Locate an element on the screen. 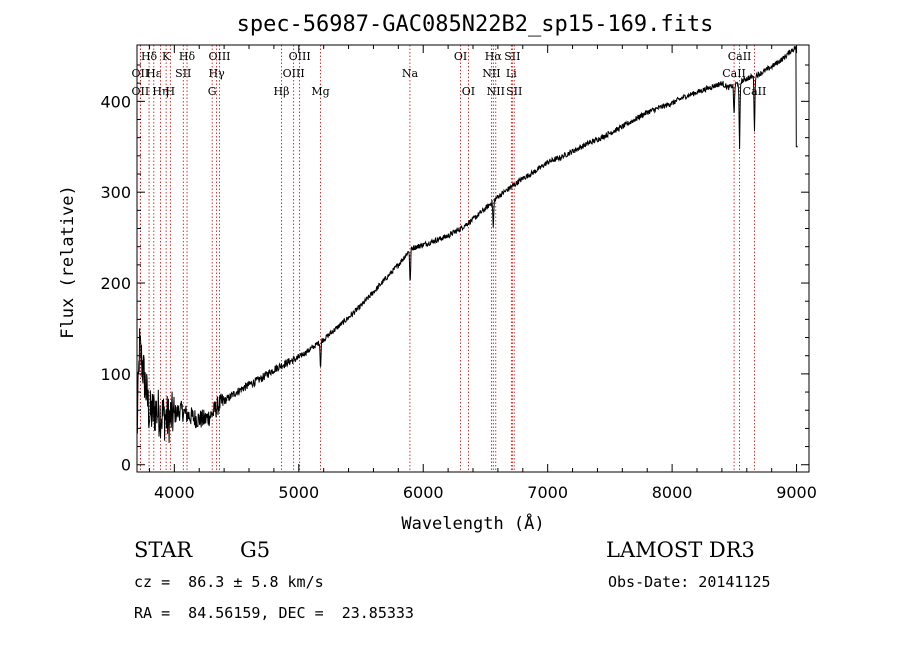 This screenshot has width=900, height=649. spectral-line-label: G is located at coordinates (212, 91).